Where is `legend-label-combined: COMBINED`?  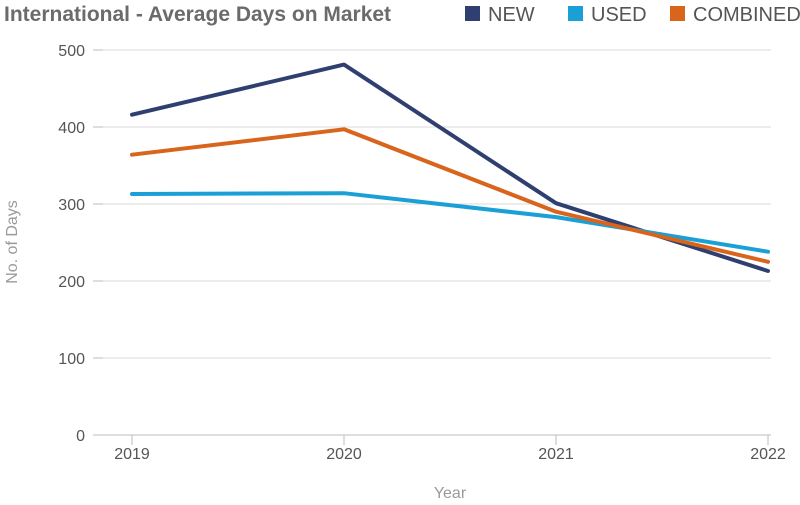
legend-label-combined: COMBINED is located at coordinates (746, 15).